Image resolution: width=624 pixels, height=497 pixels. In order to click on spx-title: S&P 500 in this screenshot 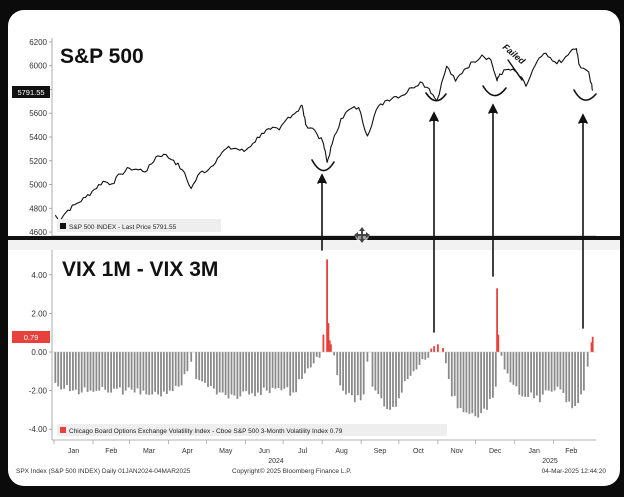, I will do `click(102, 56)`.